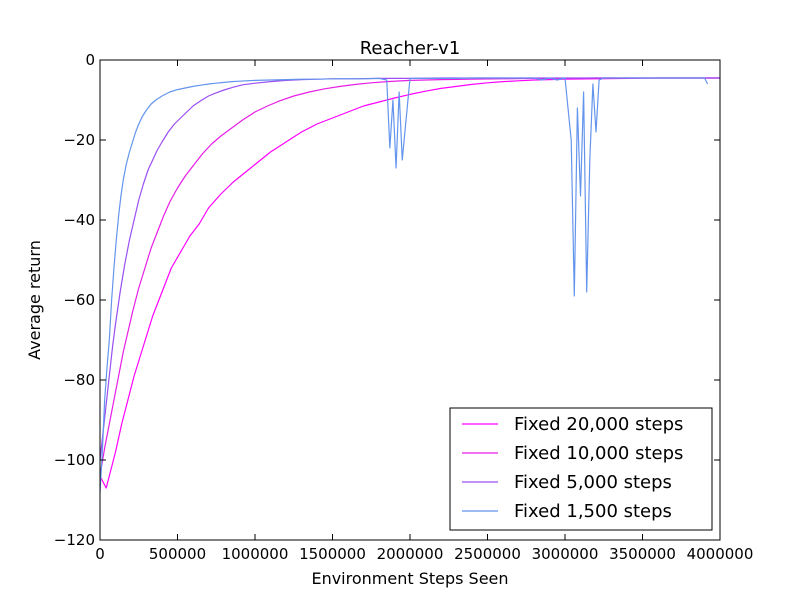 Image resolution: width=800 pixels, height=600 pixels. Describe the element at coordinates (100, 554) in the screenshot. I see `x-tick-label: 0` at that location.